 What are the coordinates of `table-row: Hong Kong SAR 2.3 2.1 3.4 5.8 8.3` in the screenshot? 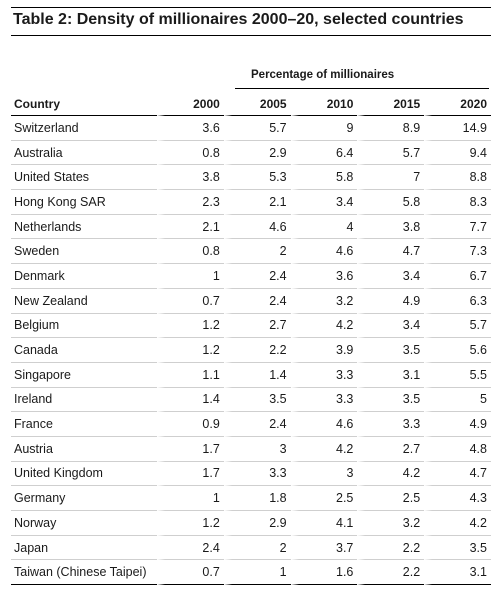 It's located at (251, 202).